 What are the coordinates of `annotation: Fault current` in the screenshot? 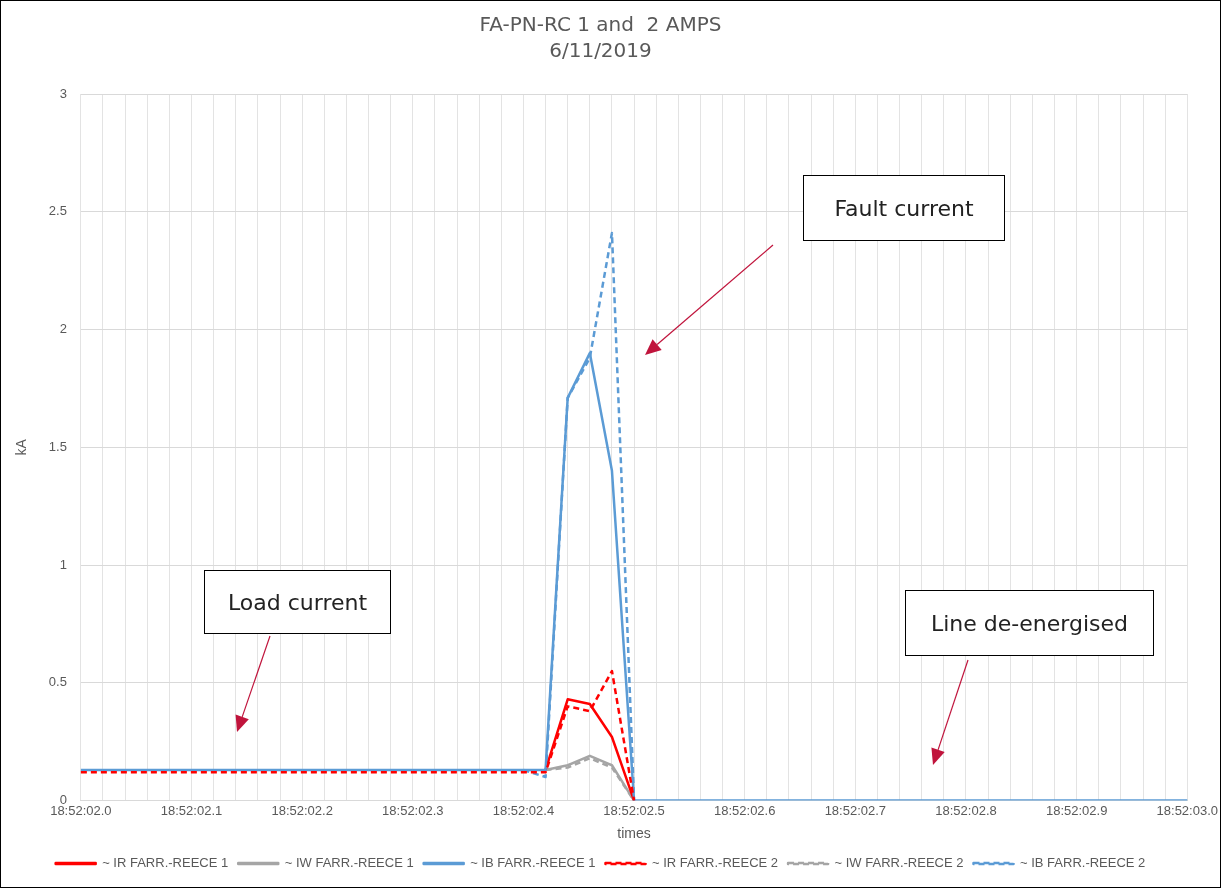 It's located at (904, 208).